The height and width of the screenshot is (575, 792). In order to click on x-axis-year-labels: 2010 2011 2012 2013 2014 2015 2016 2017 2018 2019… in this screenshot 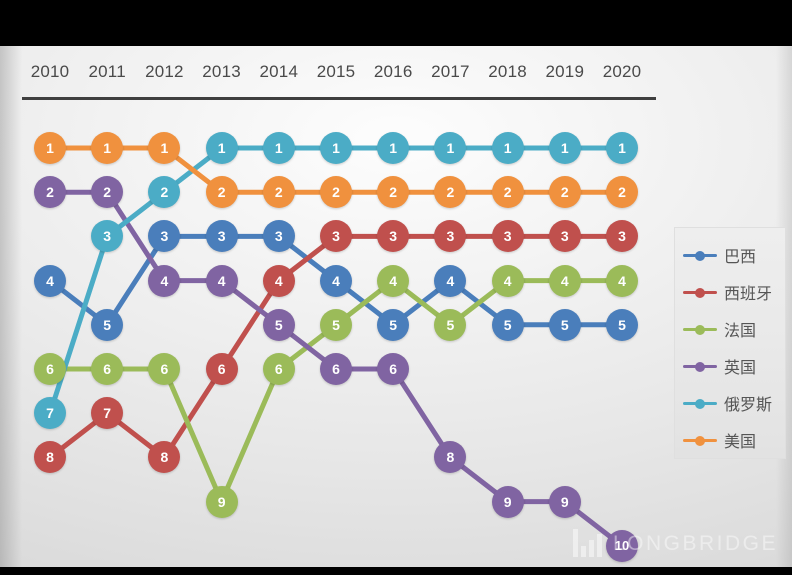, I will do `click(339, 84)`.